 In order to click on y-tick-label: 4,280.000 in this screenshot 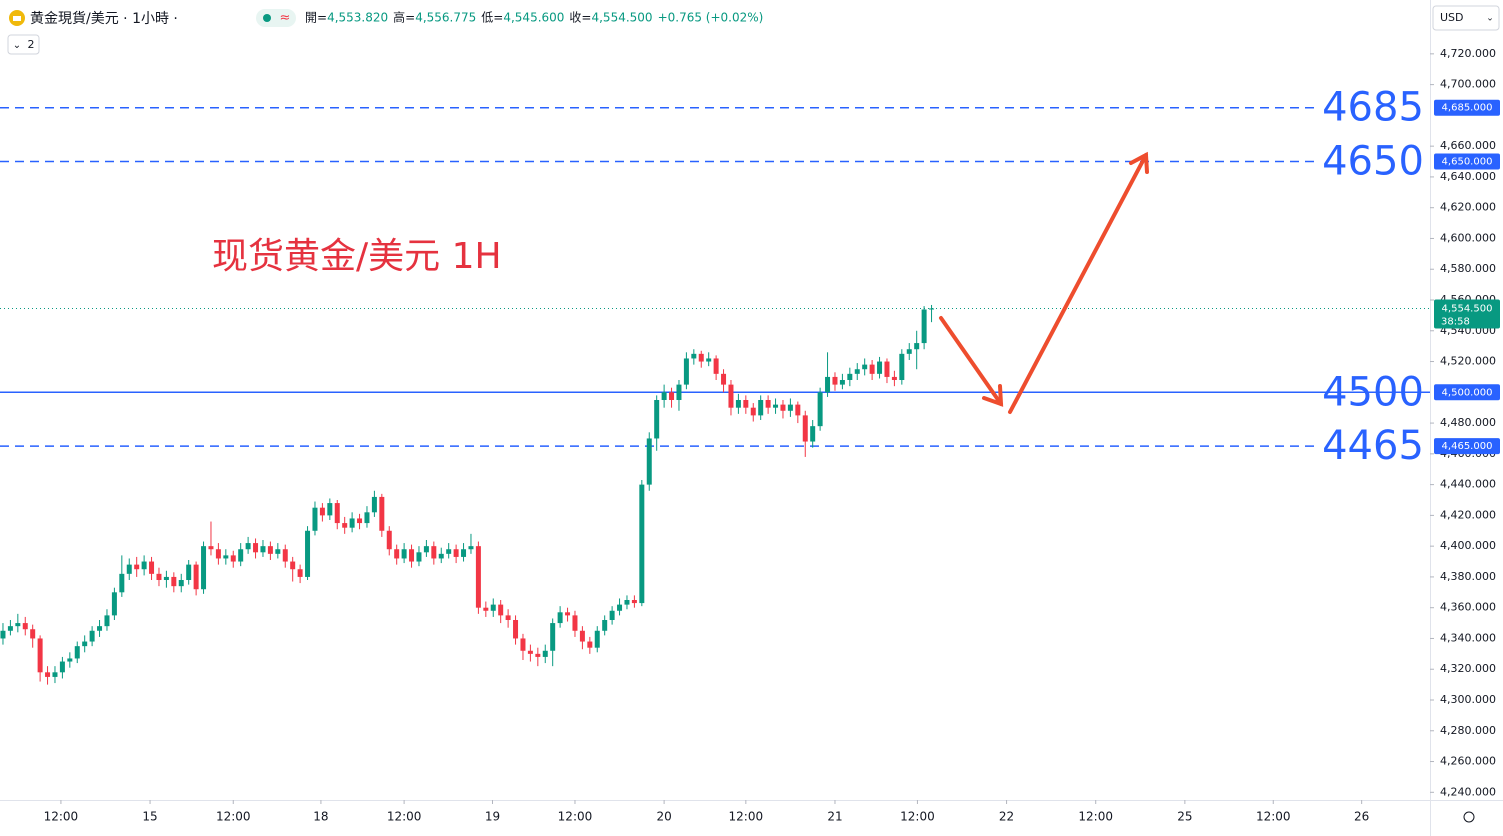, I will do `click(1468, 730)`.